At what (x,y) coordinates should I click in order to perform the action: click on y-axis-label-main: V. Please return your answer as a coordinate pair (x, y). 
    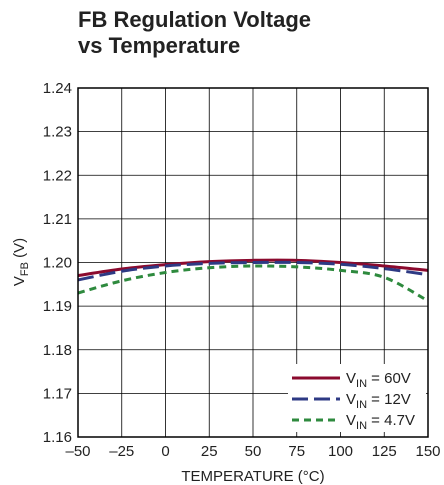
    Looking at the image, I should click on (19, 281).